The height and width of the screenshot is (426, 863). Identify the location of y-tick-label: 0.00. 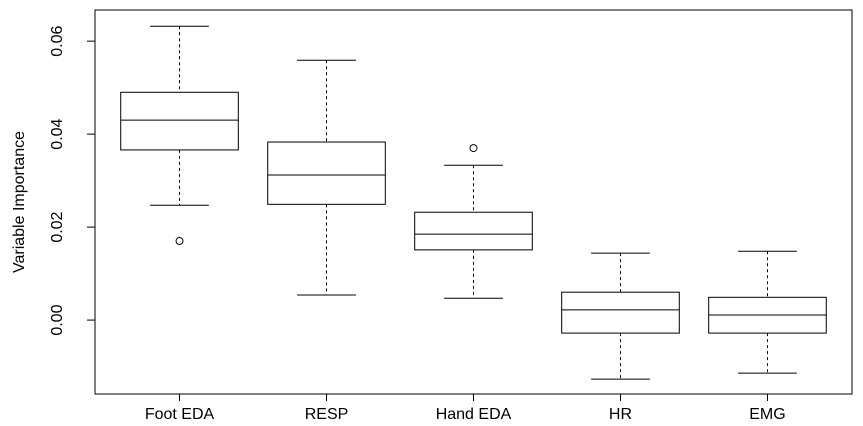
(57, 319).